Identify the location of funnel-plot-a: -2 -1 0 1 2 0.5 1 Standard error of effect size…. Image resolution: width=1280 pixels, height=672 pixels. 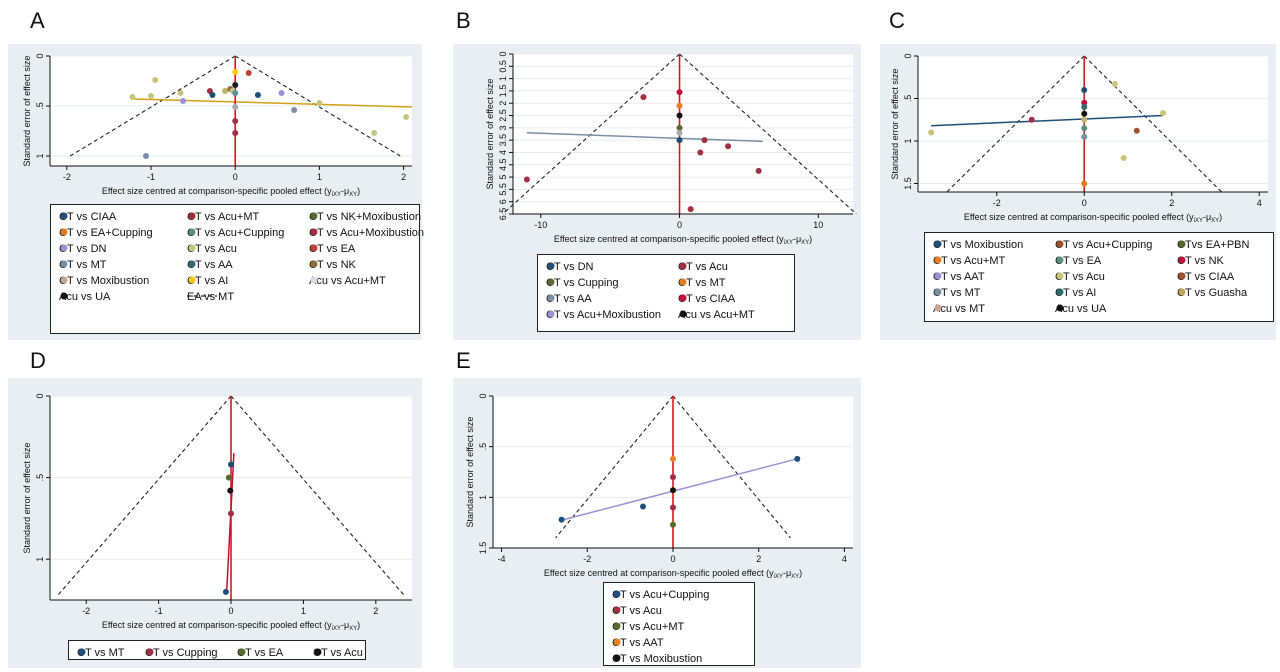
(216, 192).